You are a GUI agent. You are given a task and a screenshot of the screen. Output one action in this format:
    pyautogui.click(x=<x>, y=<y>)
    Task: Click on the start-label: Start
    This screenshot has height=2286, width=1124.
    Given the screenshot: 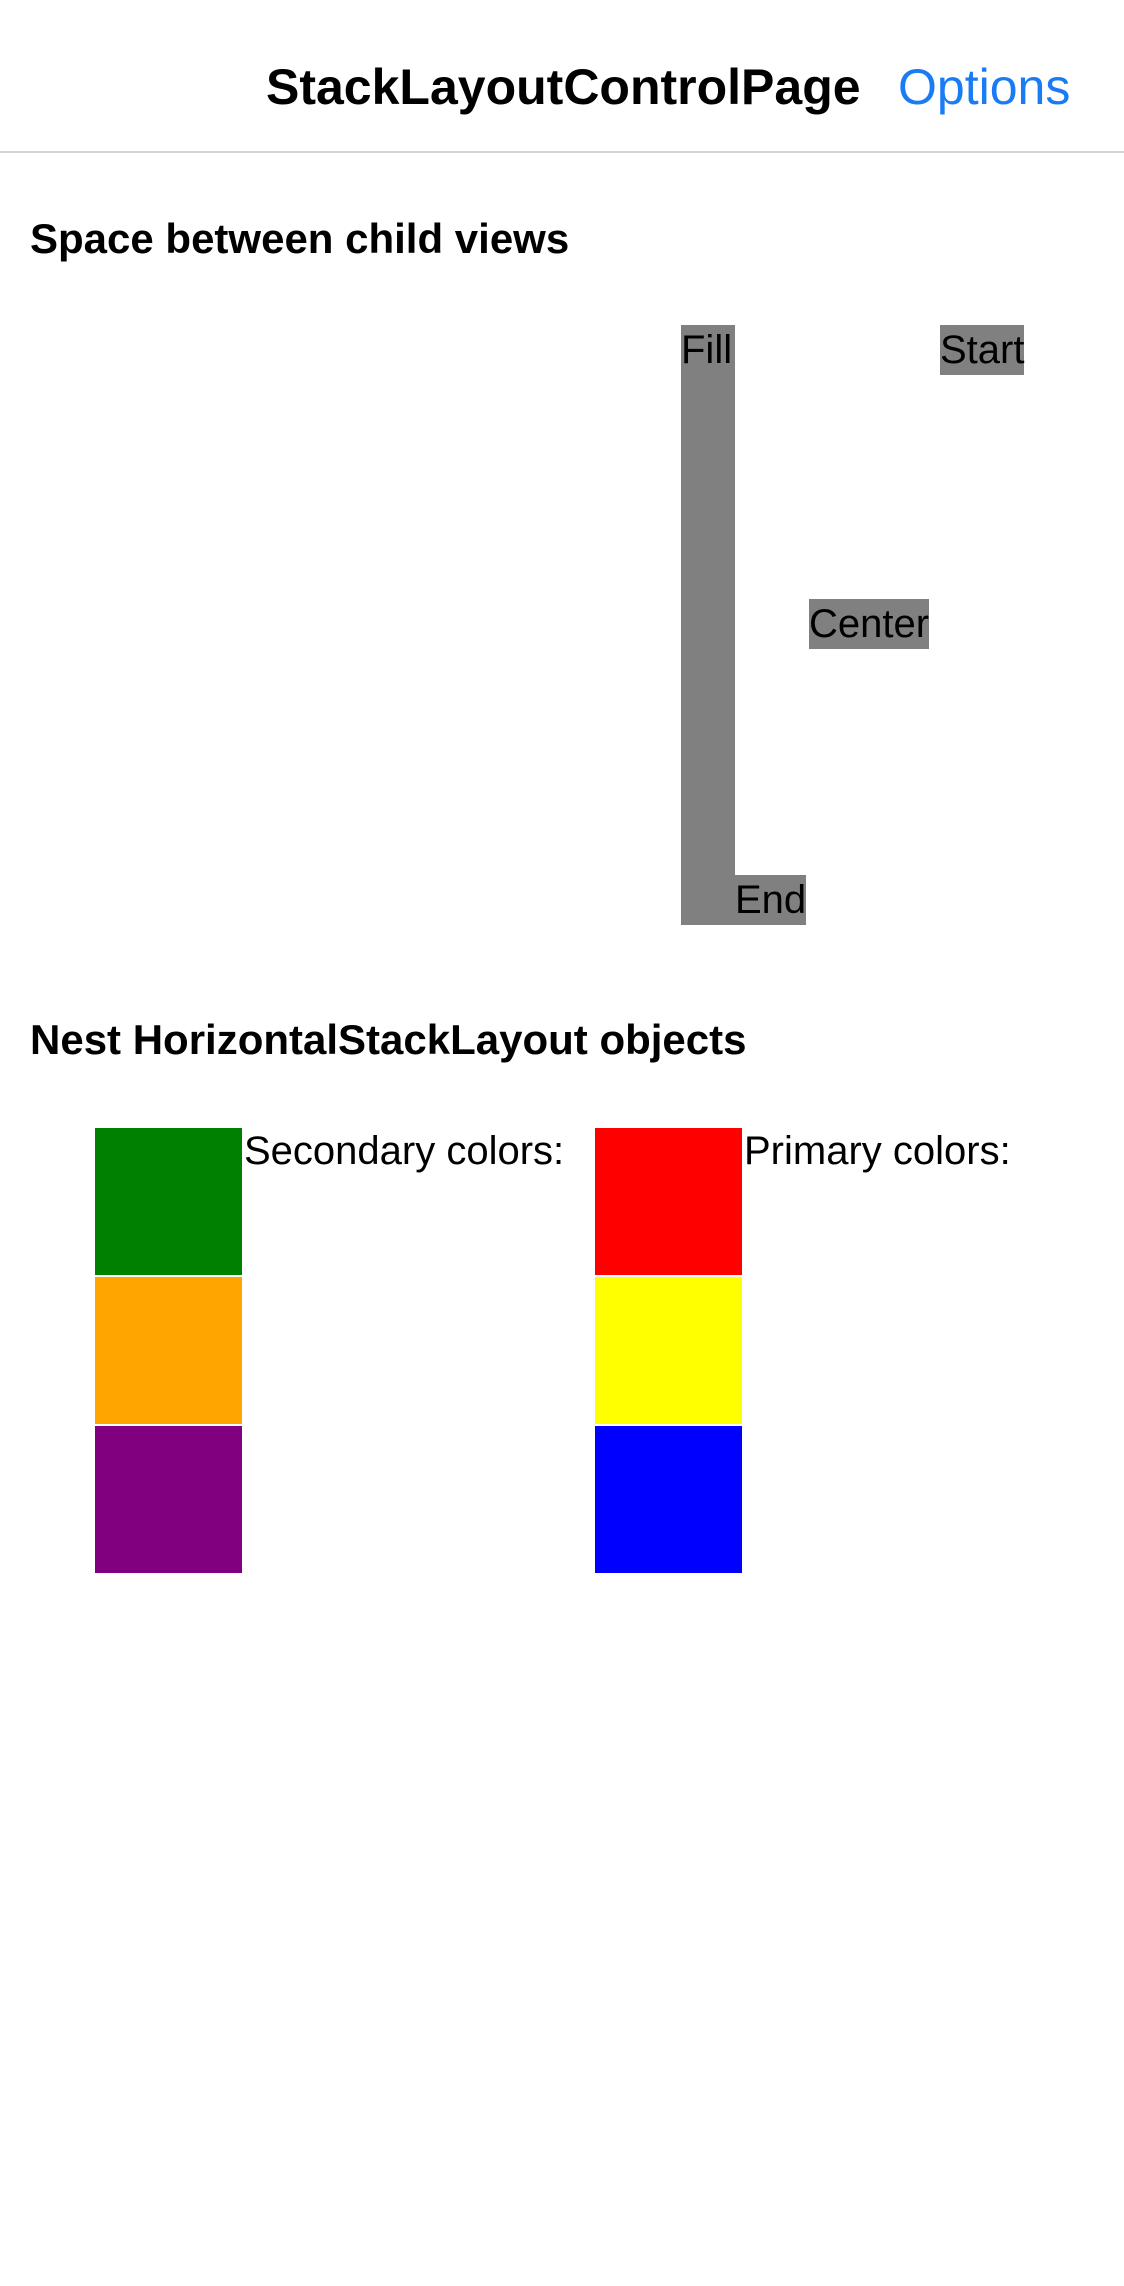 What is the action you would take?
    pyautogui.click(x=982, y=350)
    